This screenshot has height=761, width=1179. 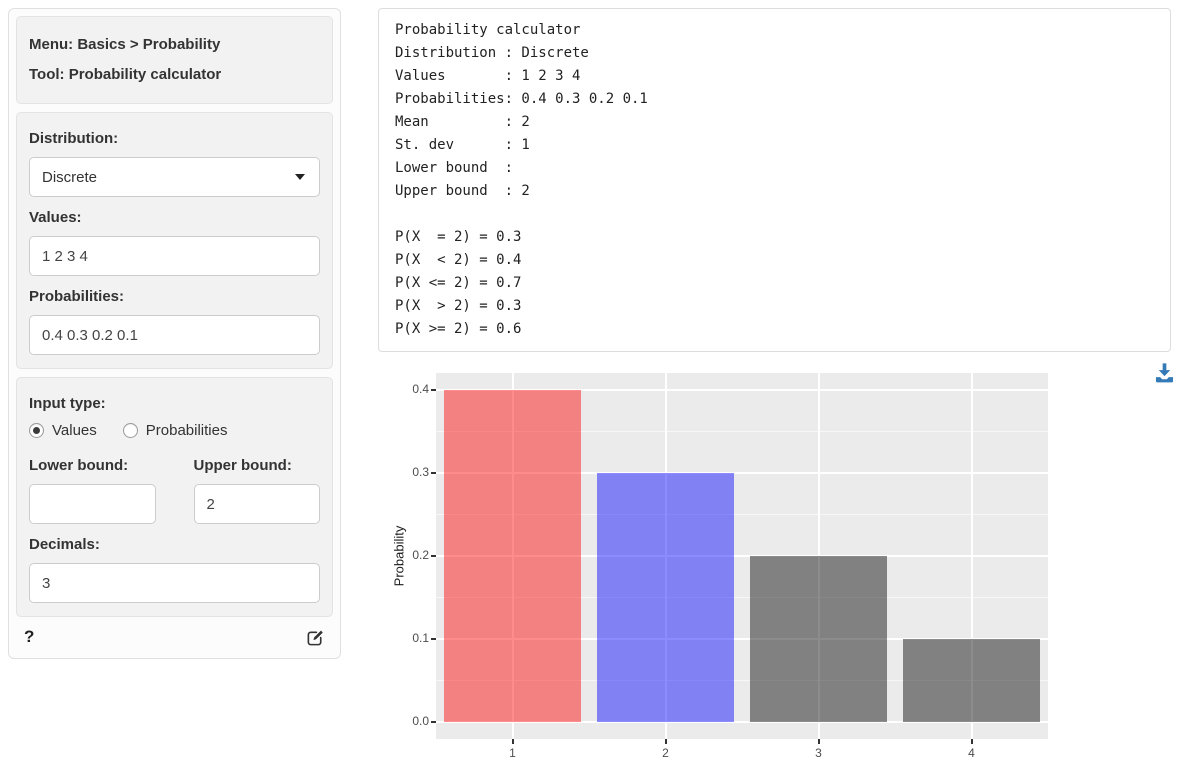 I want to click on y-tick-label: 0.1, so click(x=420, y=638).